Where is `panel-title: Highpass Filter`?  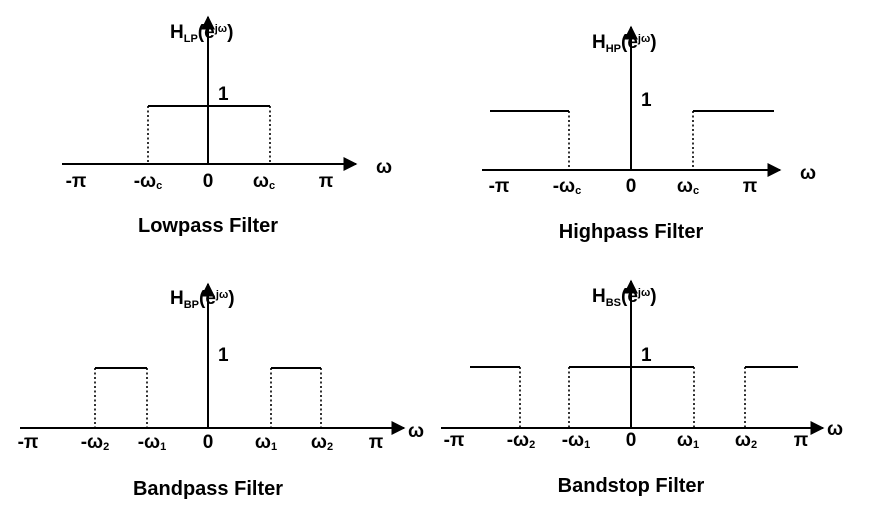
panel-title: Highpass Filter is located at coordinates (631, 232).